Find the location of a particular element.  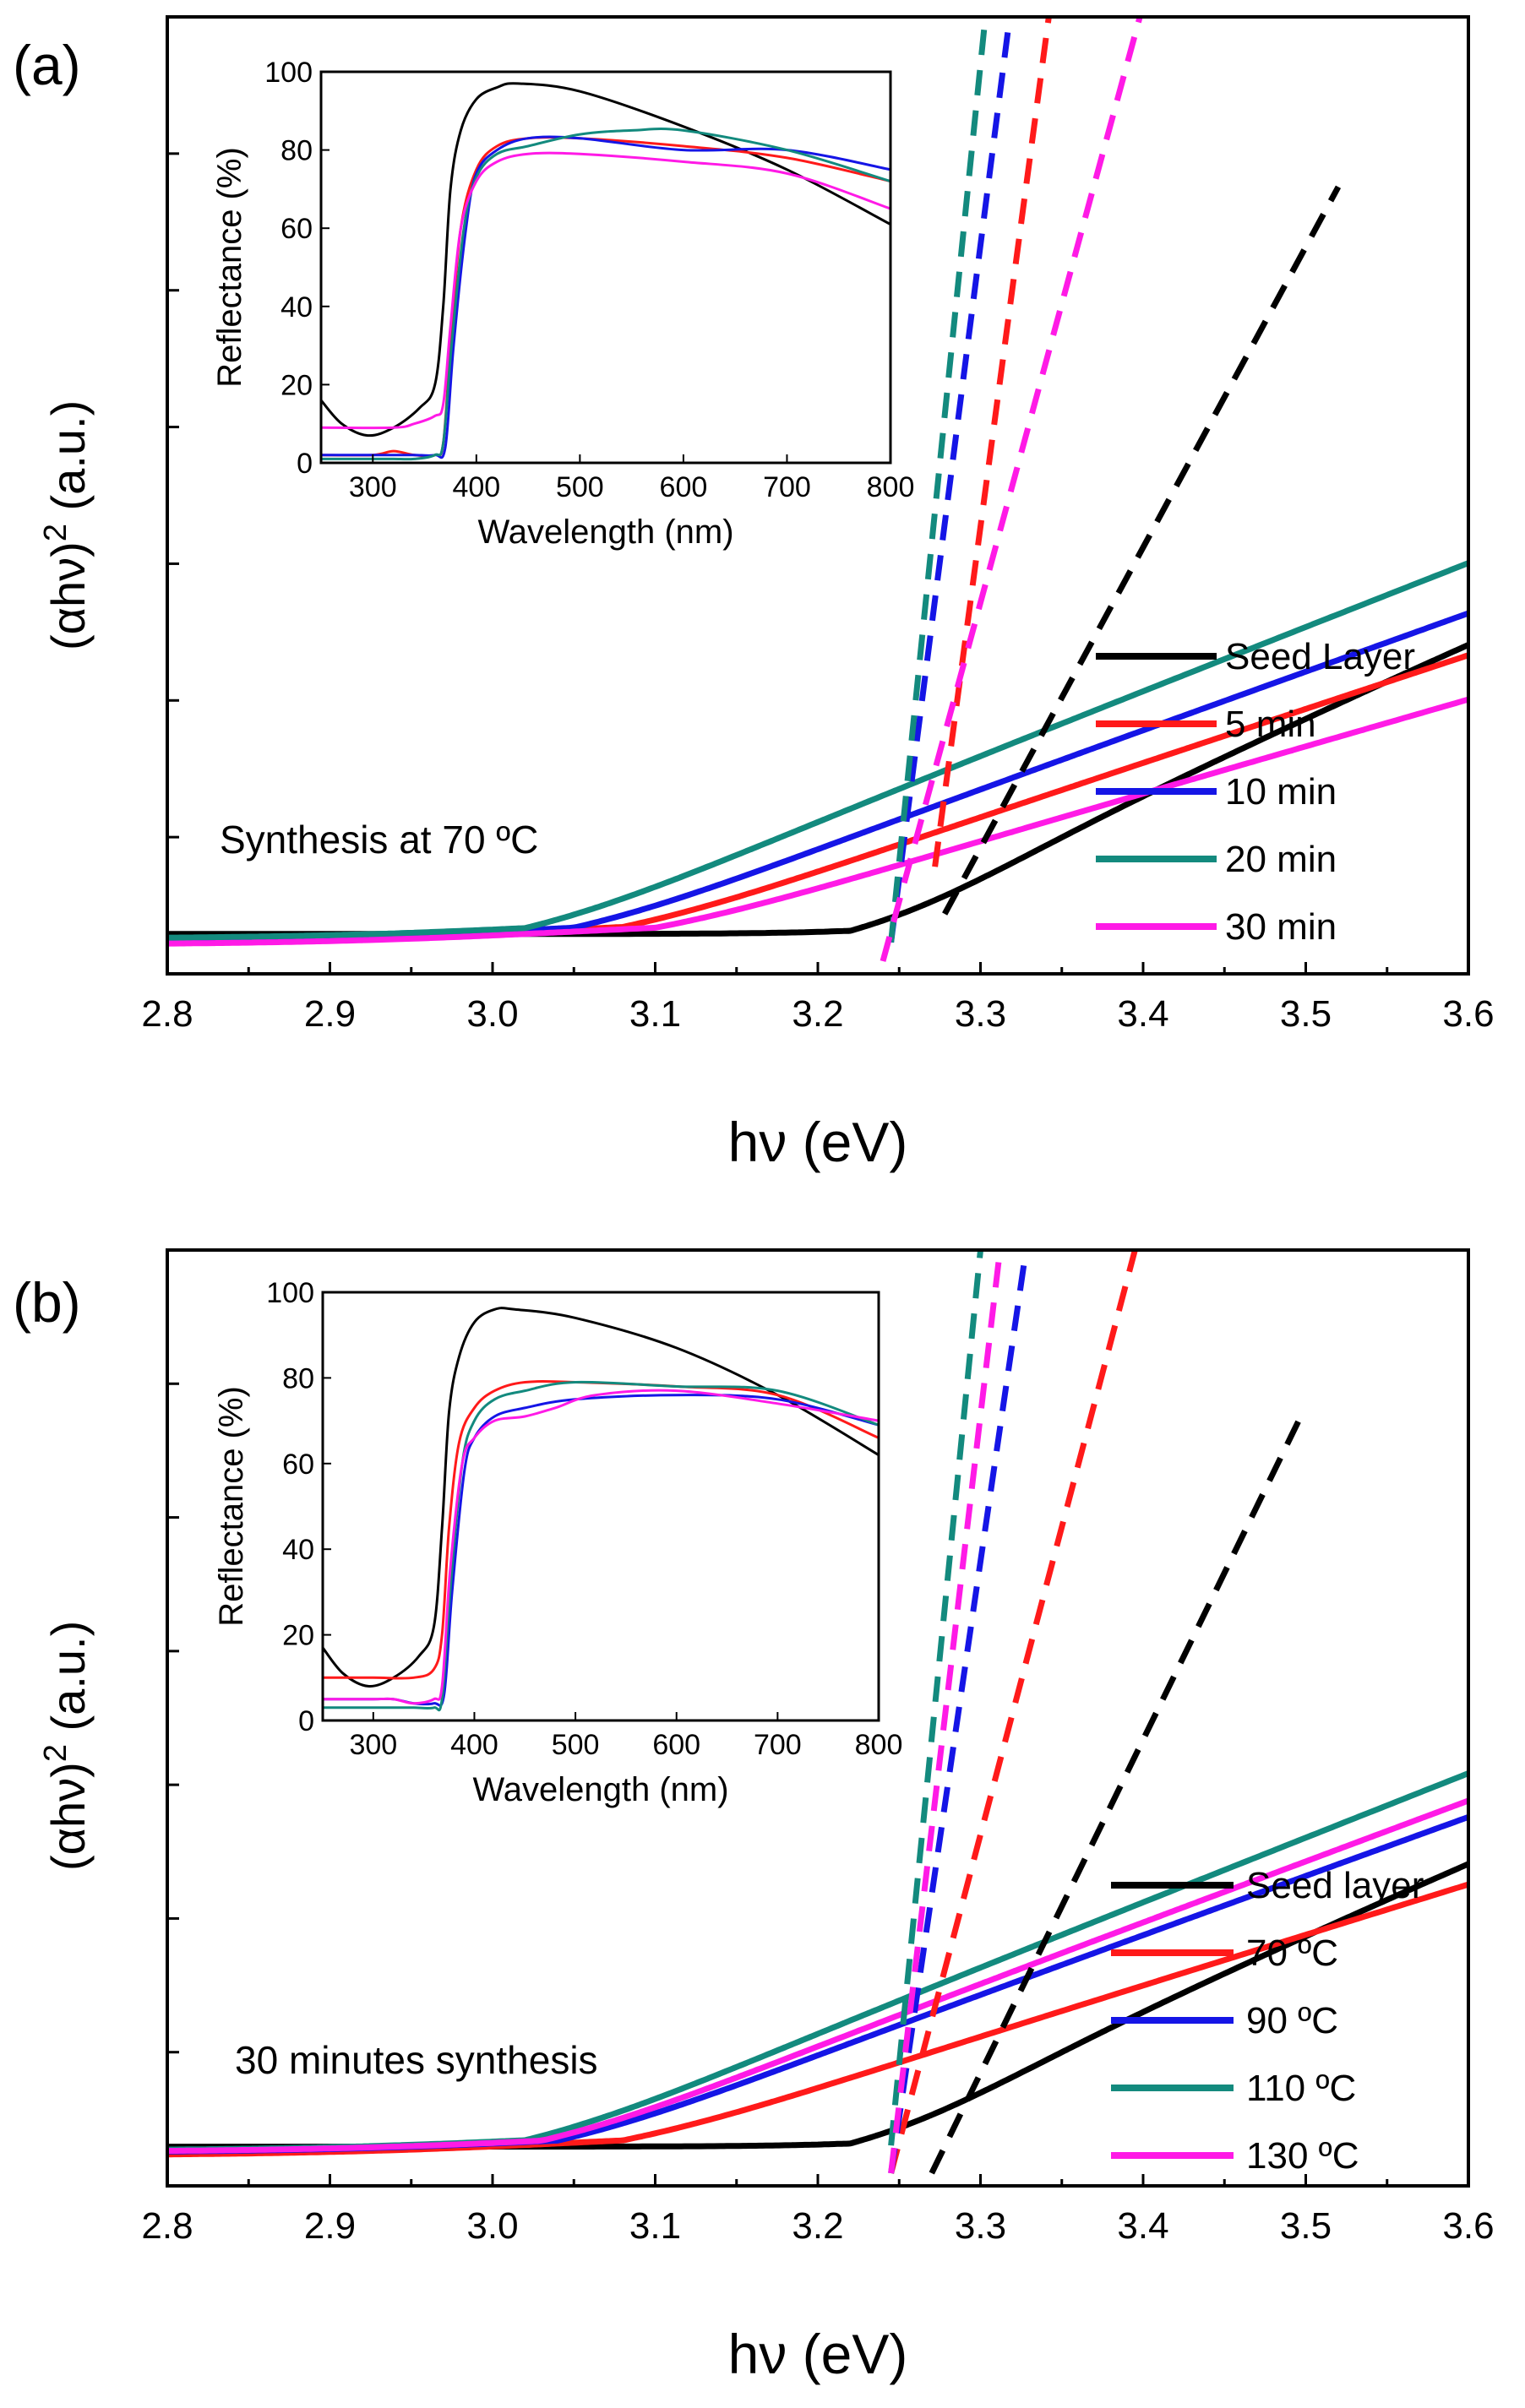

x-ticks: 2.8 2.9 3.0 3.1 3.2 3.3 3.4 3.5 3.6 is located at coordinates (818, 998).